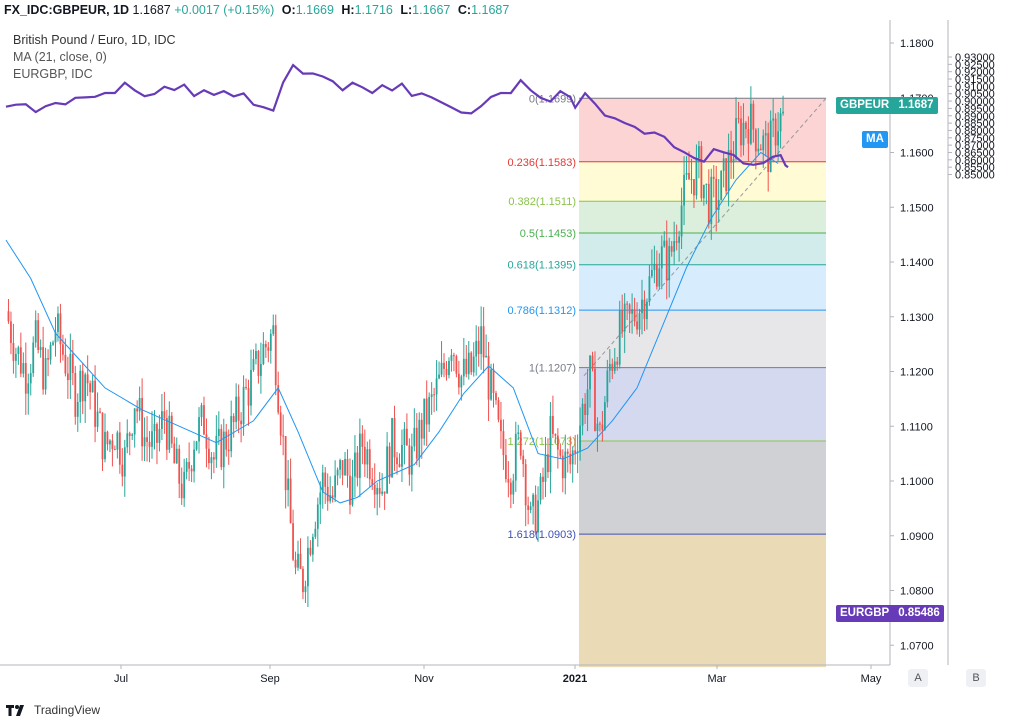 Image resolution: width=1013 pixels, height=727 pixels. Describe the element at coordinates (975, 117) in the screenshot. I see `right-axis-tick-label: 0.89000` at that location.